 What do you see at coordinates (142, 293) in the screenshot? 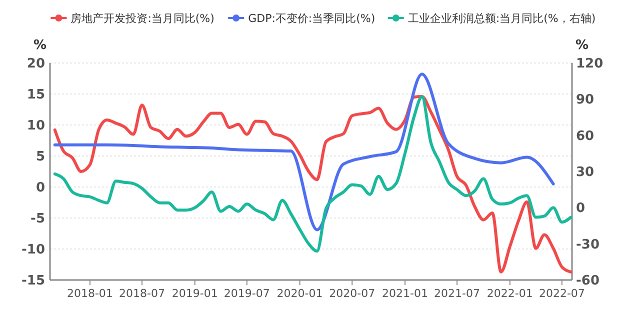
I see `x-tick-label: 2018-07` at bounding box center [142, 293].